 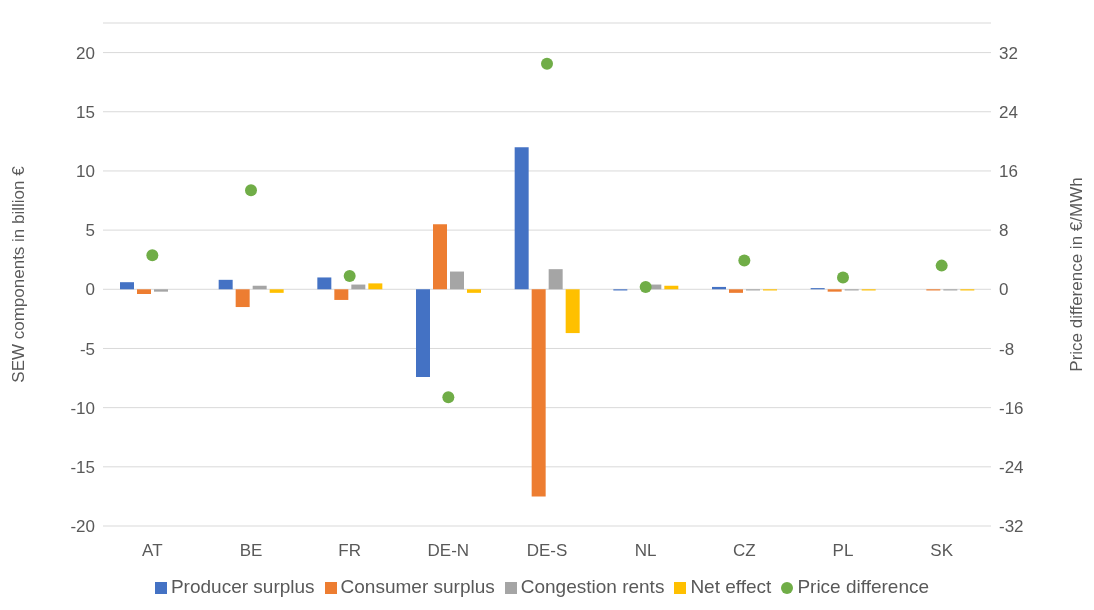 What do you see at coordinates (152, 551) in the screenshot?
I see `x-tick-label: AT` at bounding box center [152, 551].